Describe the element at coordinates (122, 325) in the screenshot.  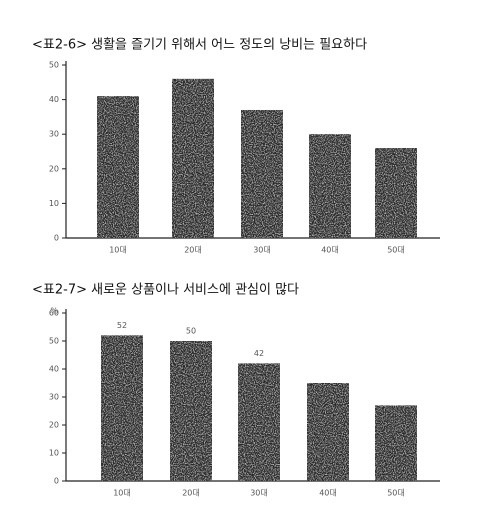
I see `value-label: 52` at that location.